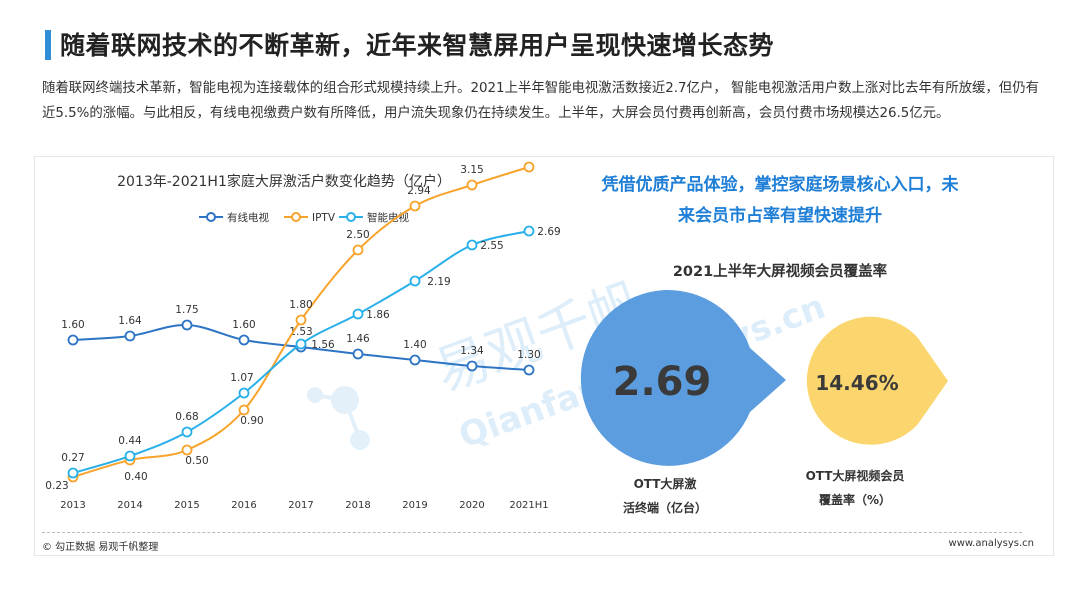  Describe the element at coordinates (662, 382) in the screenshot. I see `ott-value: 2.69` at that location.